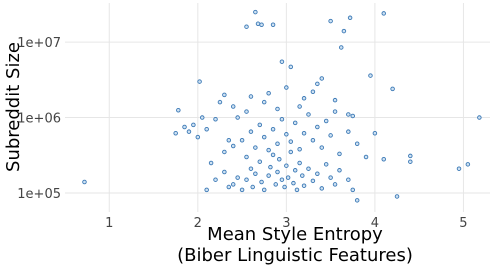  I want to click on y-tick-label: 1e+06, so click(39, 119).